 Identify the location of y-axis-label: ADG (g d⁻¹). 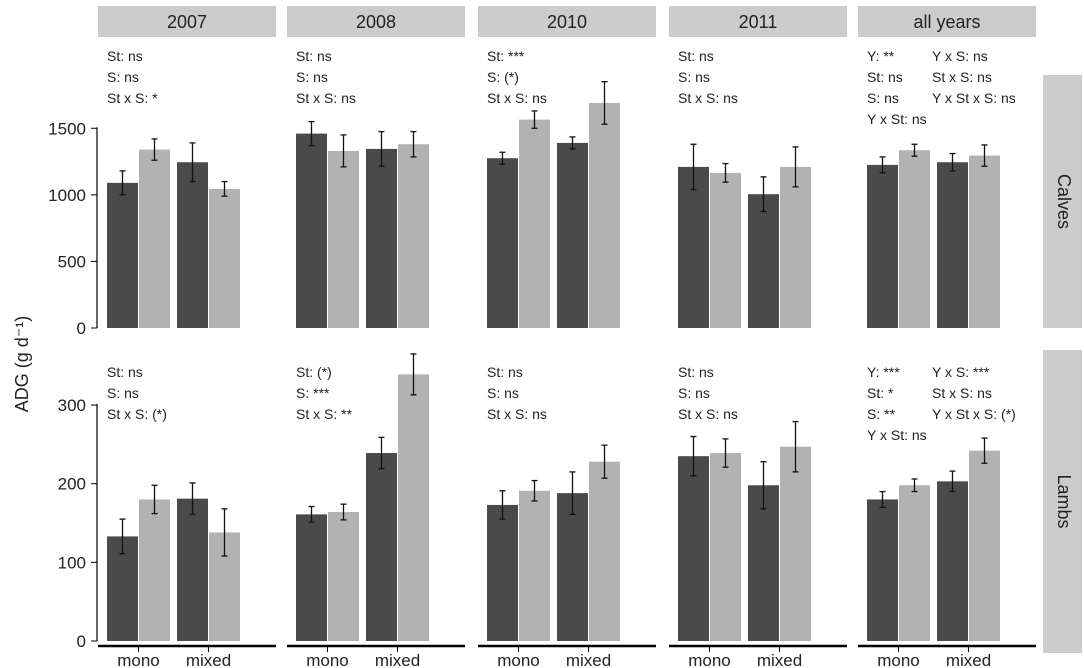
(22, 364).